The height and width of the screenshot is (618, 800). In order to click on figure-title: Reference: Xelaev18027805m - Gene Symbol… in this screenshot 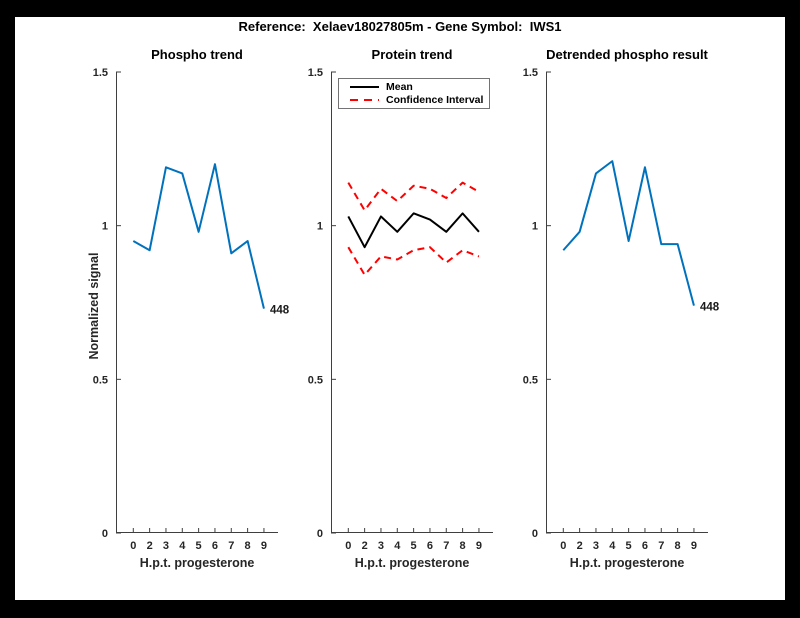, I will do `click(400, 26)`.